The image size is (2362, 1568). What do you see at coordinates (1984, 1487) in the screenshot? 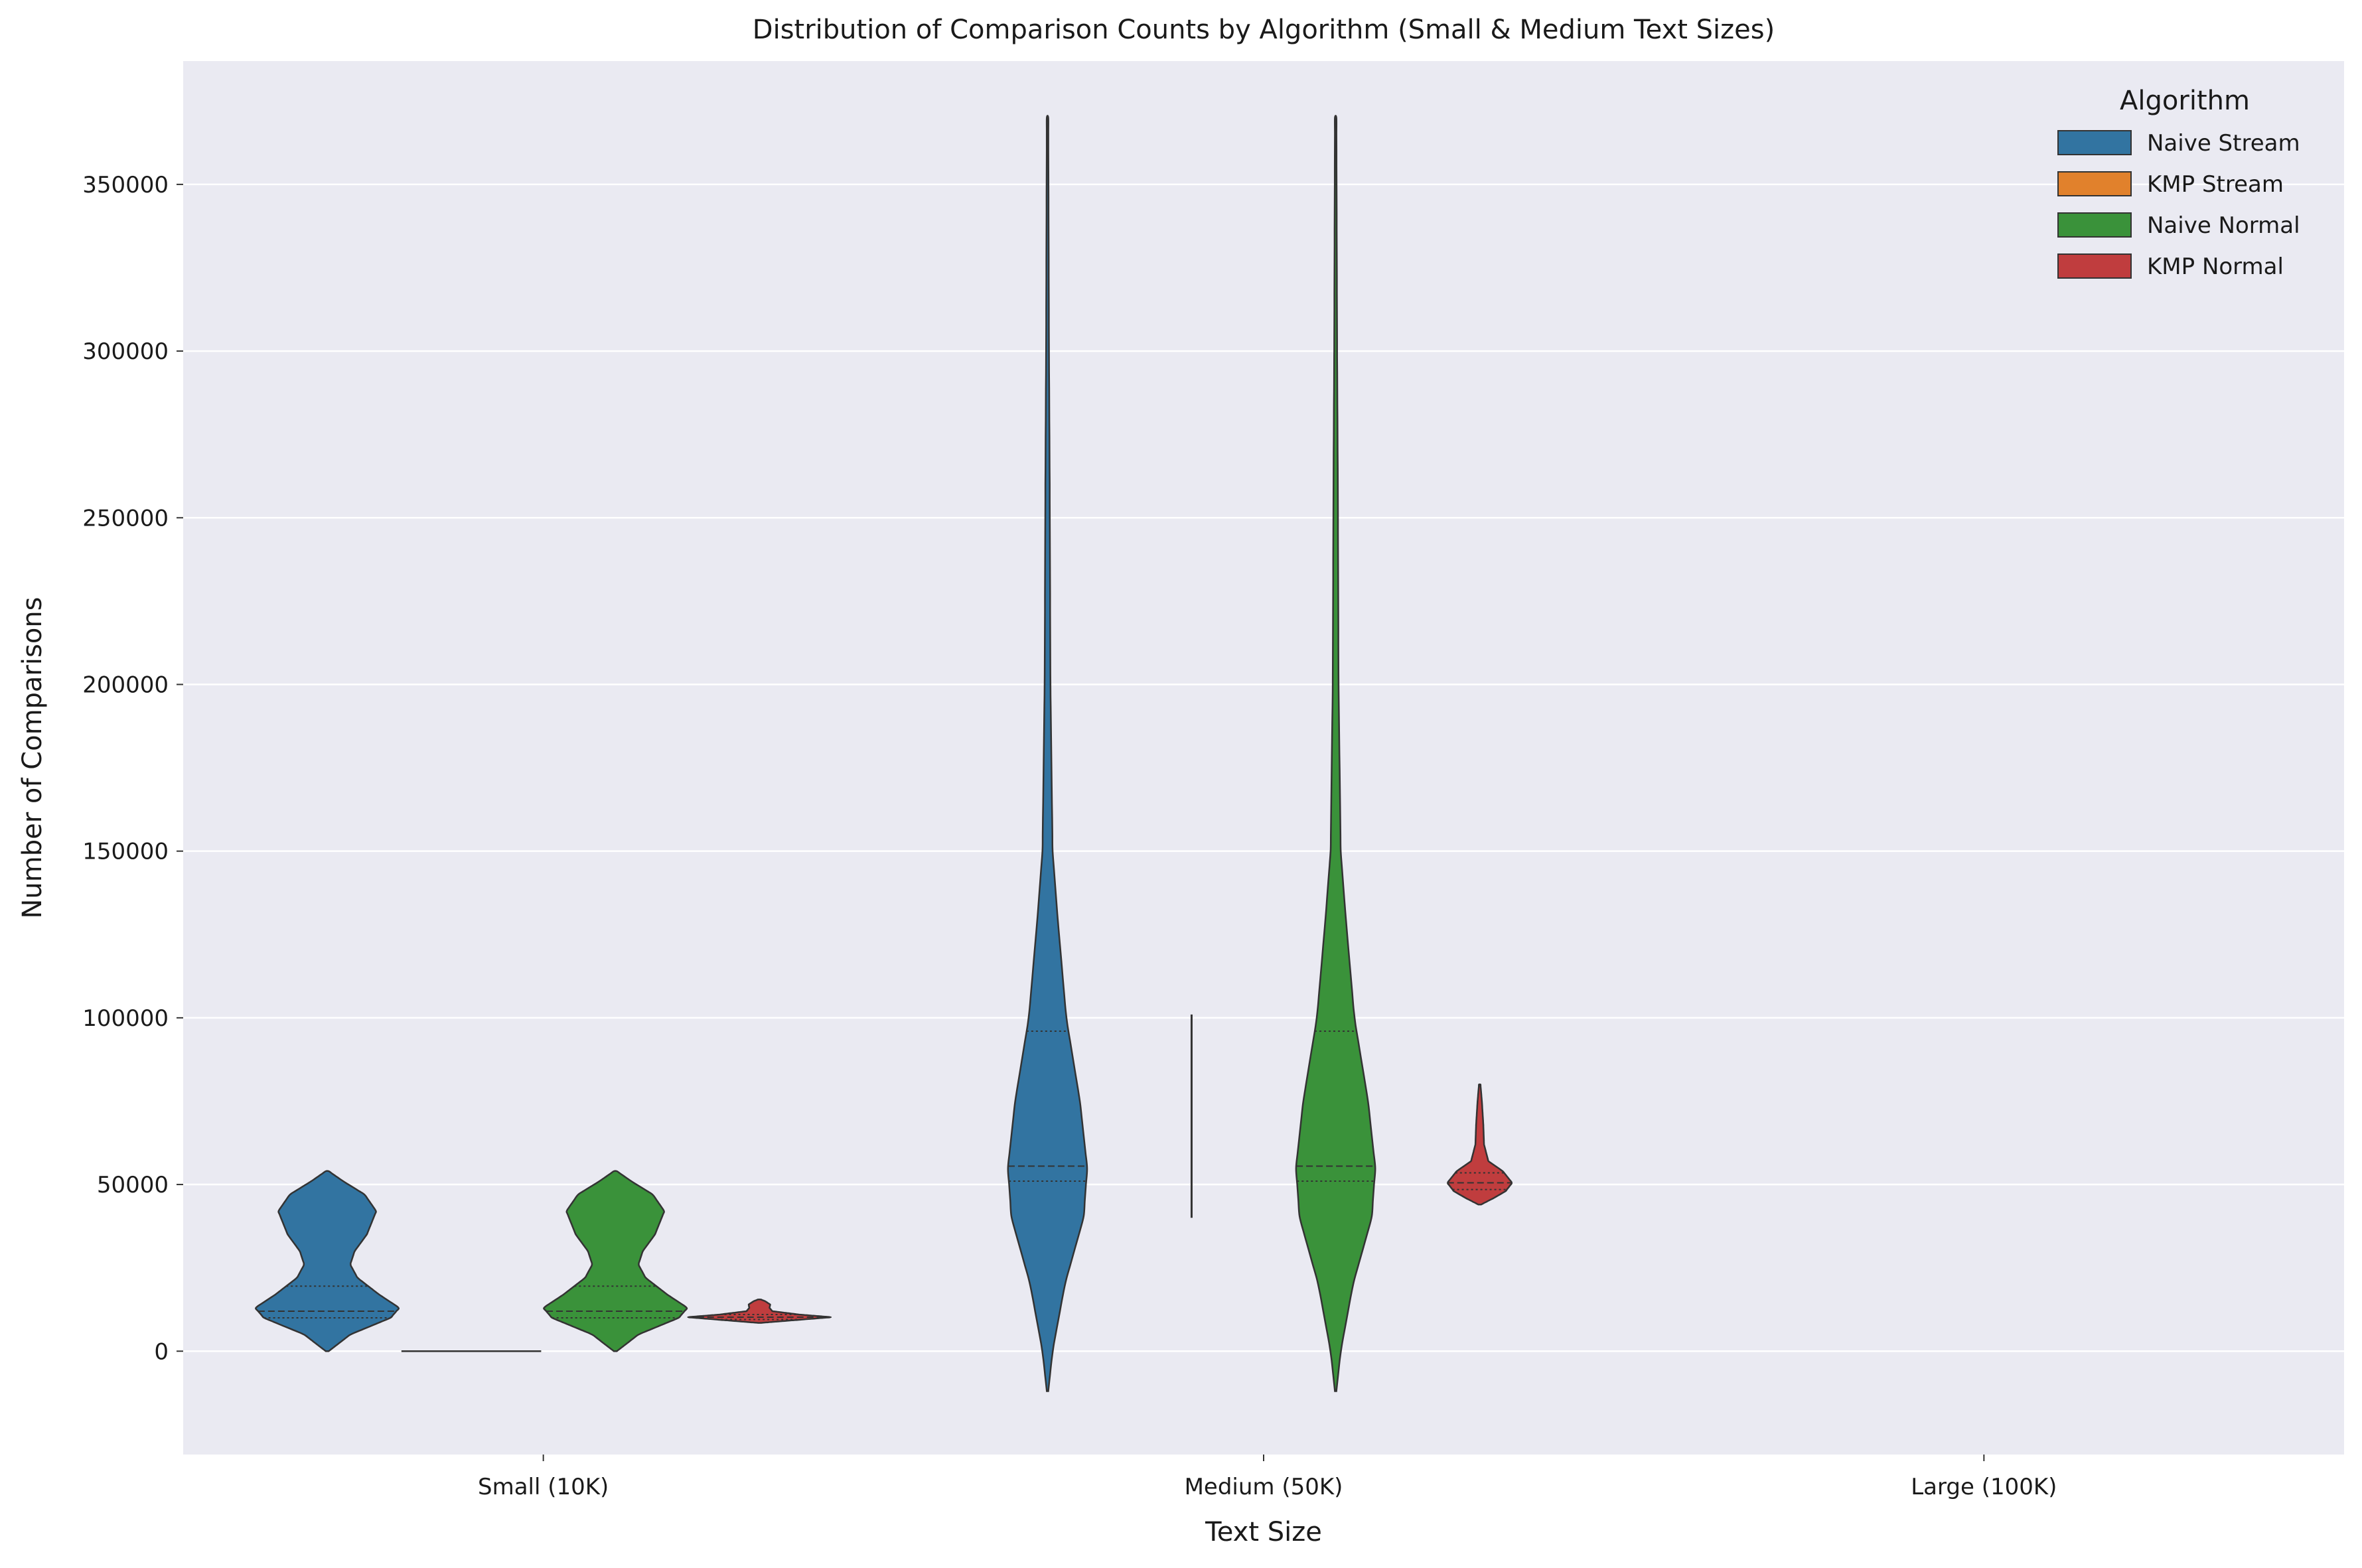
I see `x-tick-label: Large (100K)` at bounding box center [1984, 1487].